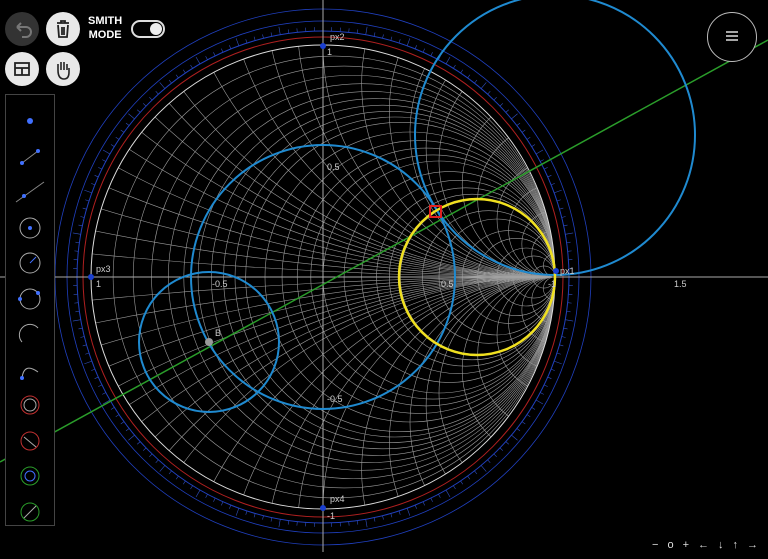 The width and height of the screenshot is (768, 559). I want to click on layout-button, so click(22, 69).